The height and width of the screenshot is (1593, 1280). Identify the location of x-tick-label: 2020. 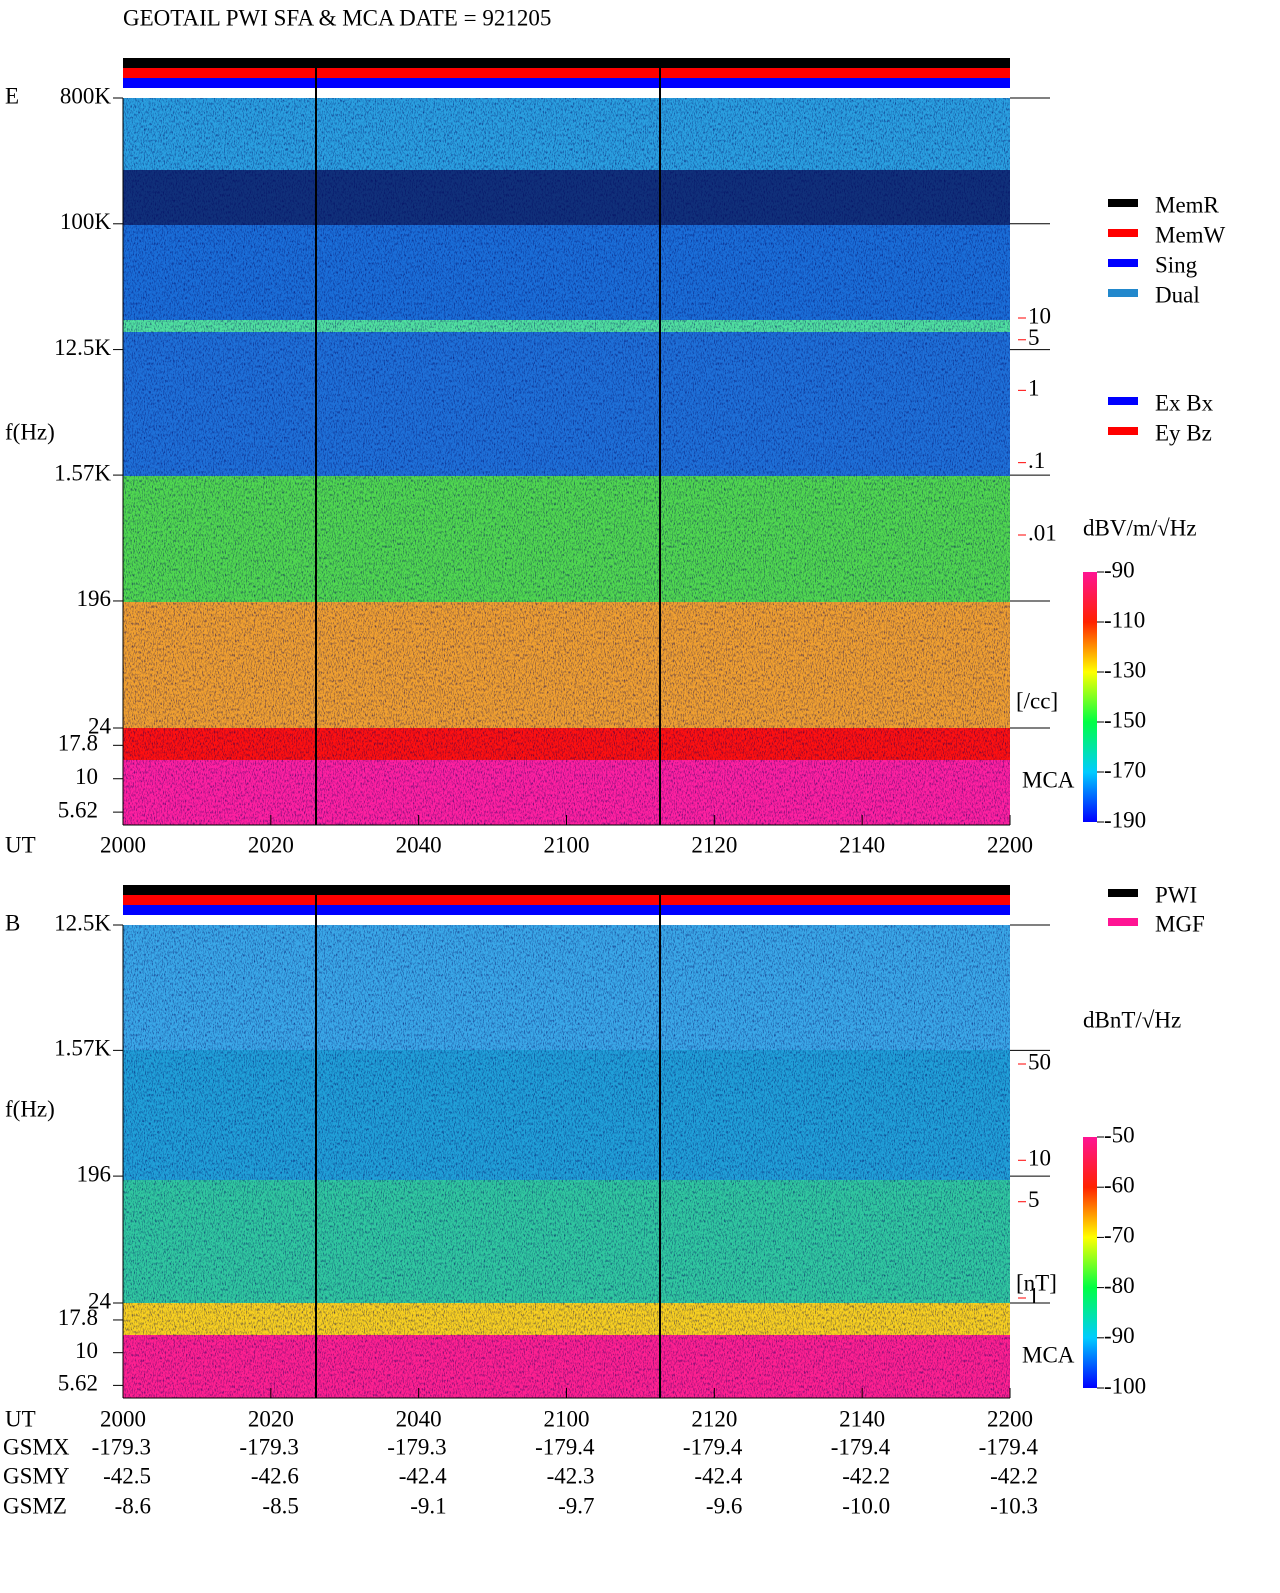
(271, 1418).